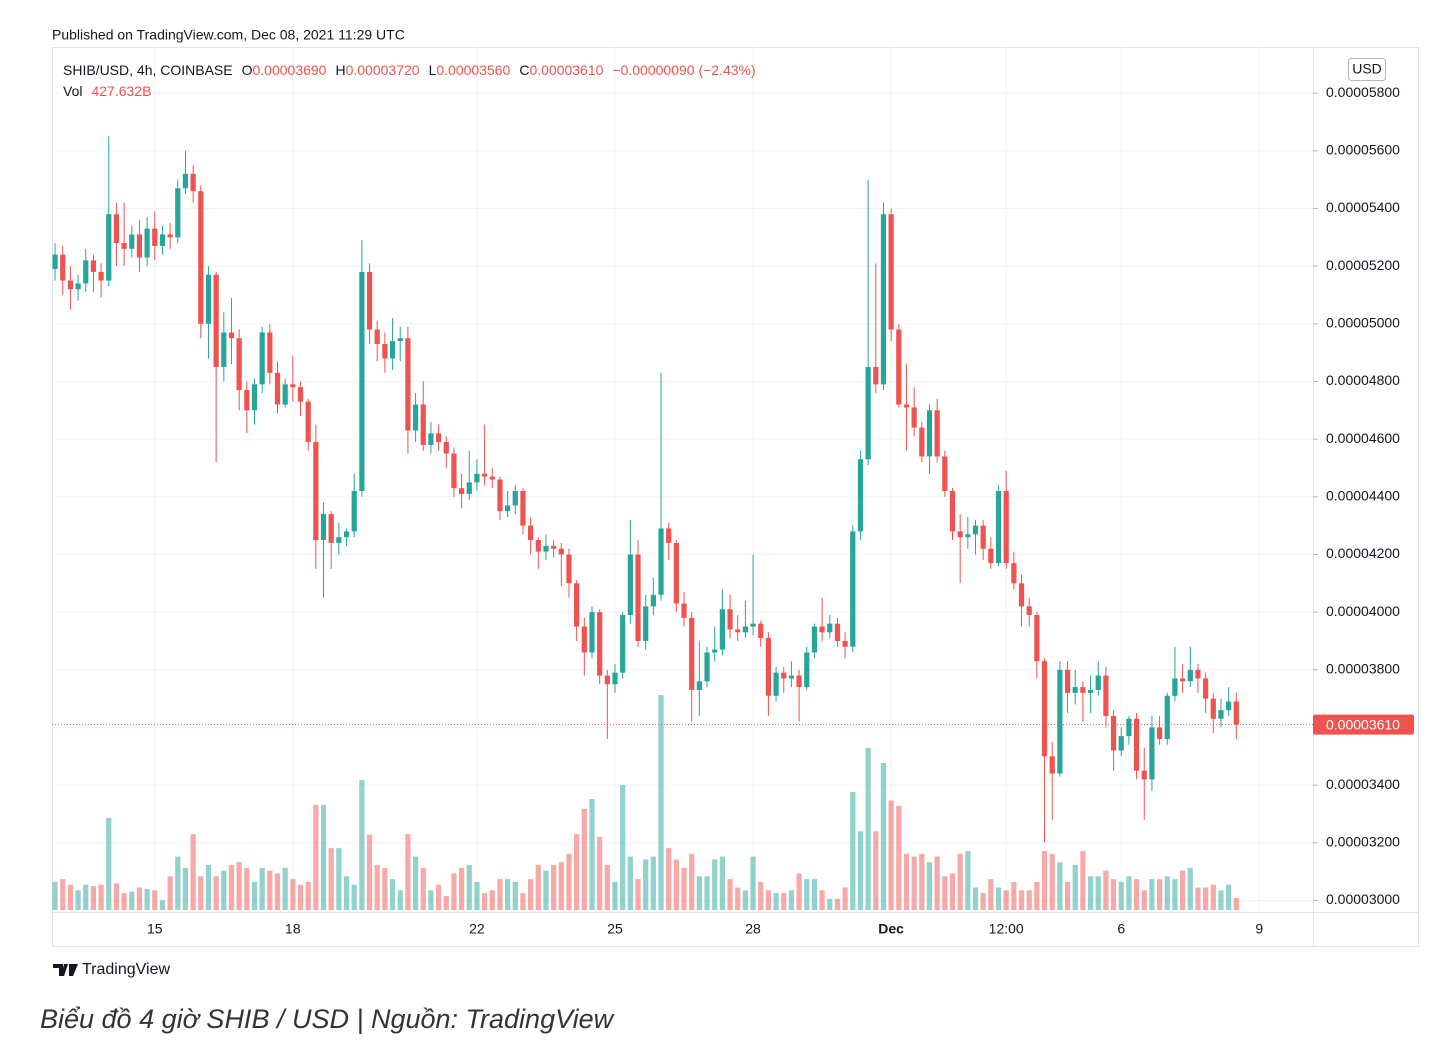 Image resolution: width=1452 pixels, height=1048 pixels. Describe the element at coordinates (473, 70) in the screenshot. I see `legend-value: 0.00003560` at that location.